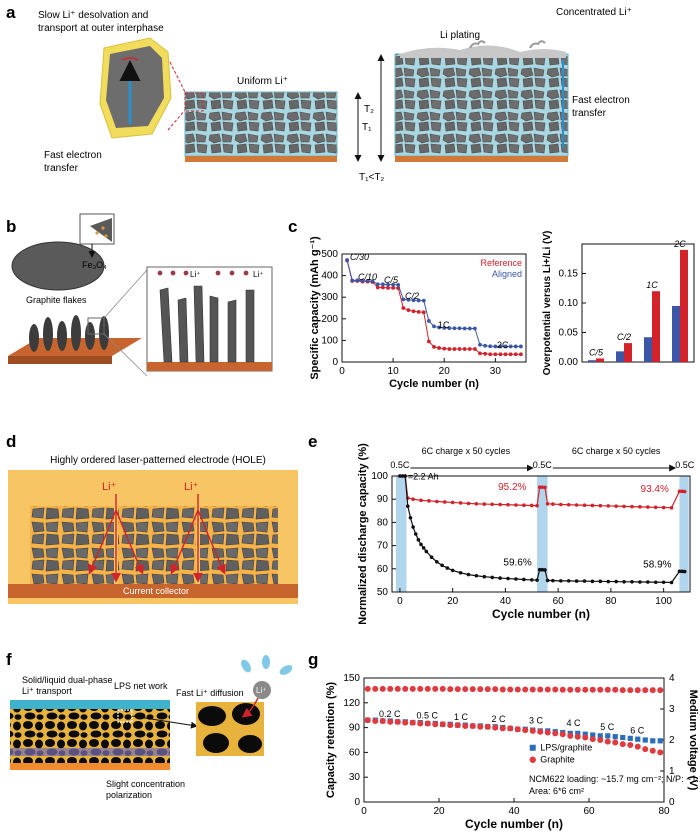  I want to click on text-concentrated-li: Concentrated Li⁺, so click(594, 12).